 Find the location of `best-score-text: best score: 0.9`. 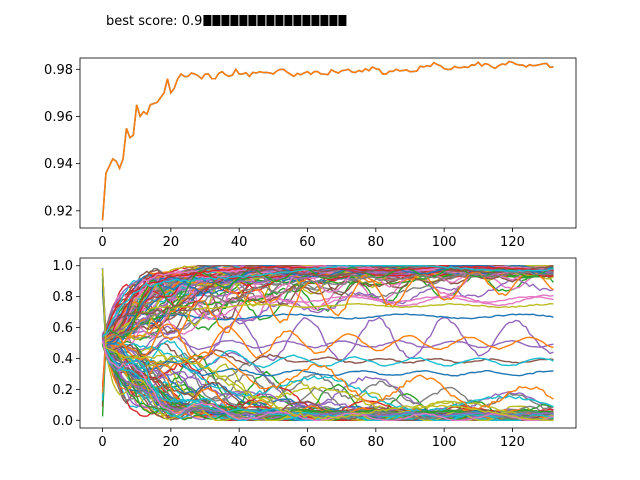

best-score-text: best score: 0.9 is located at coordinates (154, 21).